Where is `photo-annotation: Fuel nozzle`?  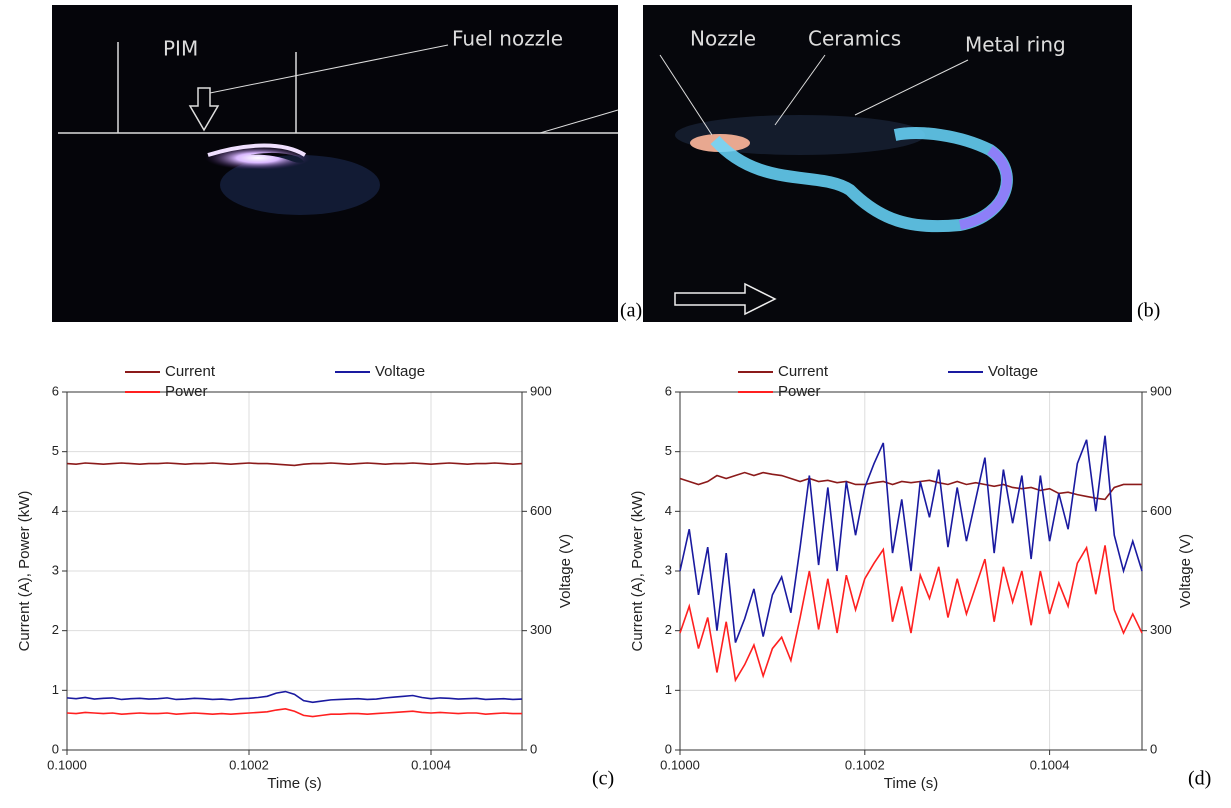 photo-annotation: Fuel nozzle is located at coordinates (507, 39).